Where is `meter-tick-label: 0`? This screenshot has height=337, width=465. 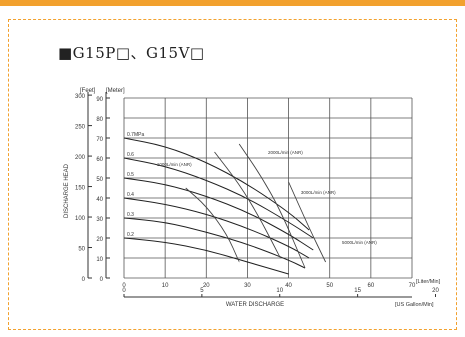 meter-tick-label: 0 is located at coordinates (102, 280).